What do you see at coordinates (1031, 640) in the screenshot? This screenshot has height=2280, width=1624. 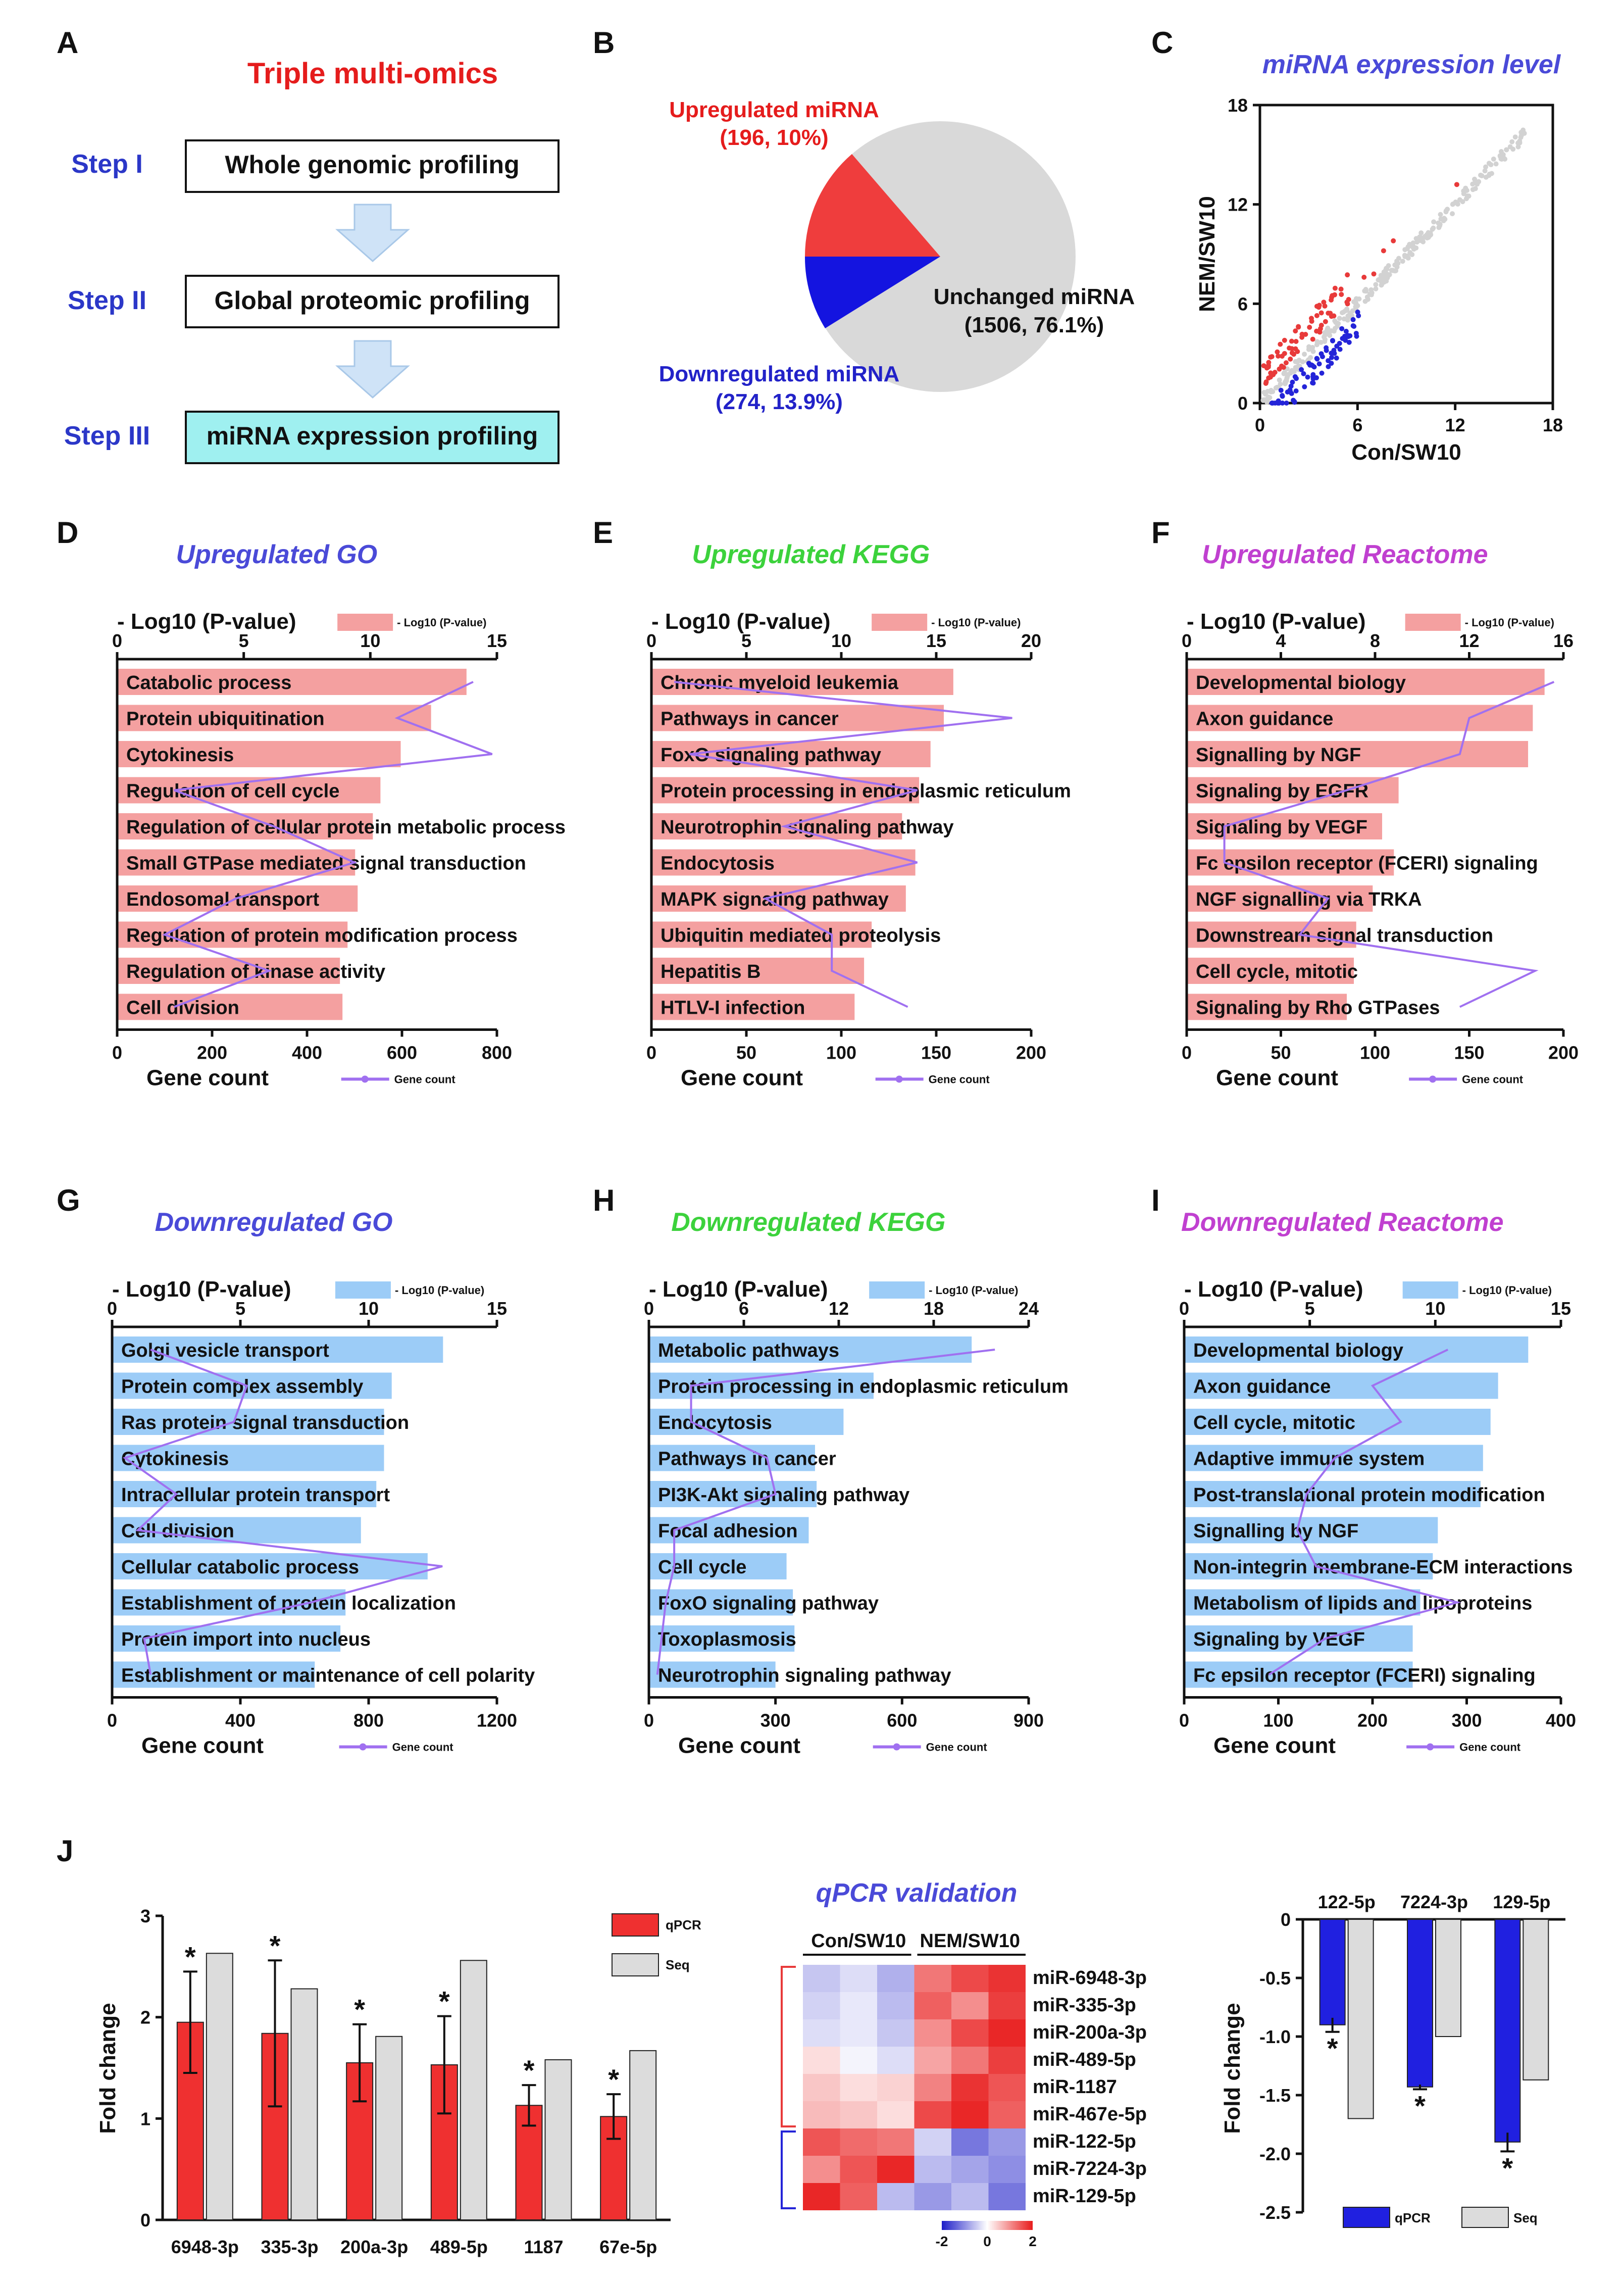 I see `top-tick-label: 20` at bounding box center [1031, 640].